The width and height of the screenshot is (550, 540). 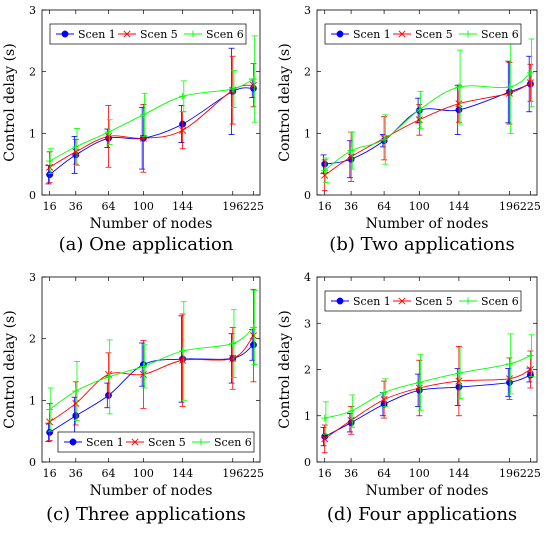 I want to click on x-tick-label: 100, so click(x=143, y=473).